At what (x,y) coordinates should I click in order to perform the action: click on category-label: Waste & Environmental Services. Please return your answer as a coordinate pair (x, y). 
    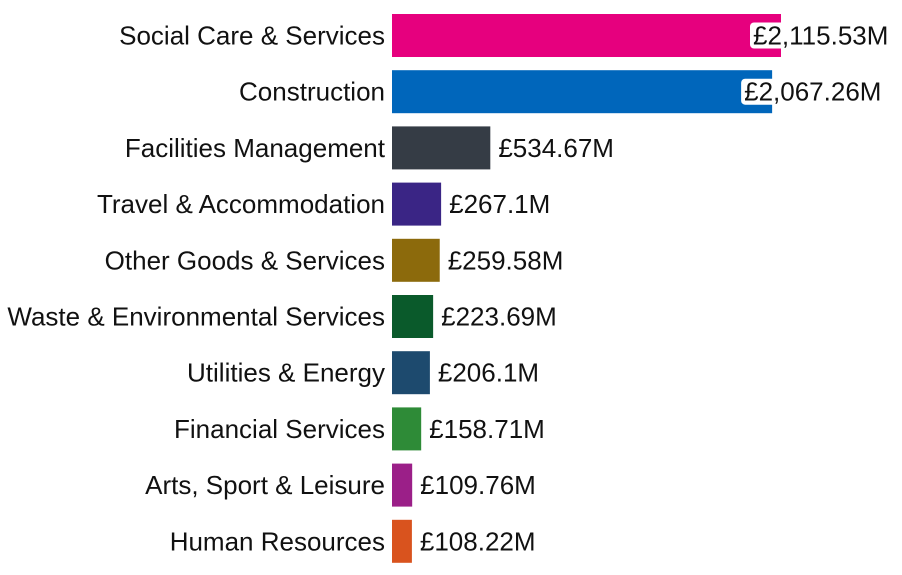
    Looking at the image, I should click on (196, 317).